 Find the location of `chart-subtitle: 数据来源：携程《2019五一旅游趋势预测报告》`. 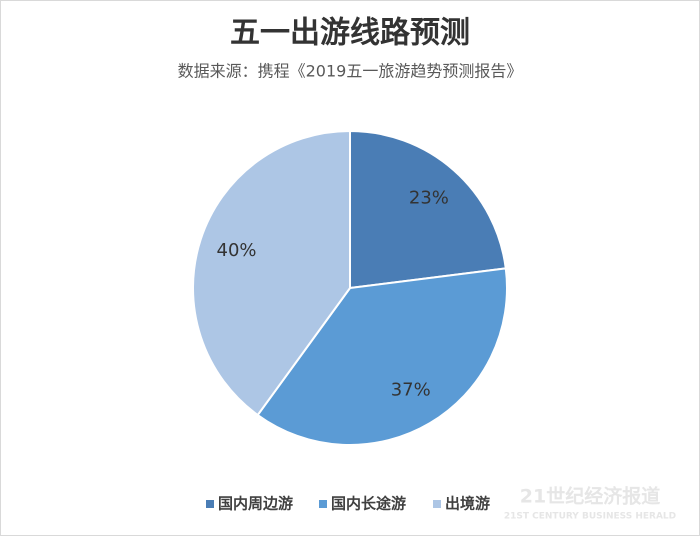

chart-subtitle: 数据来源：携程《2019五一旅游趋势预测报告》 is located at coordinates (350, 71).